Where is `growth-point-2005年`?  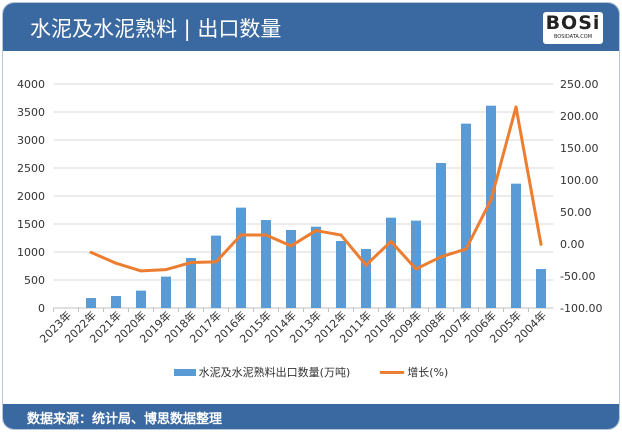 growth-point-2005年 is located at coordinates (516, 107).